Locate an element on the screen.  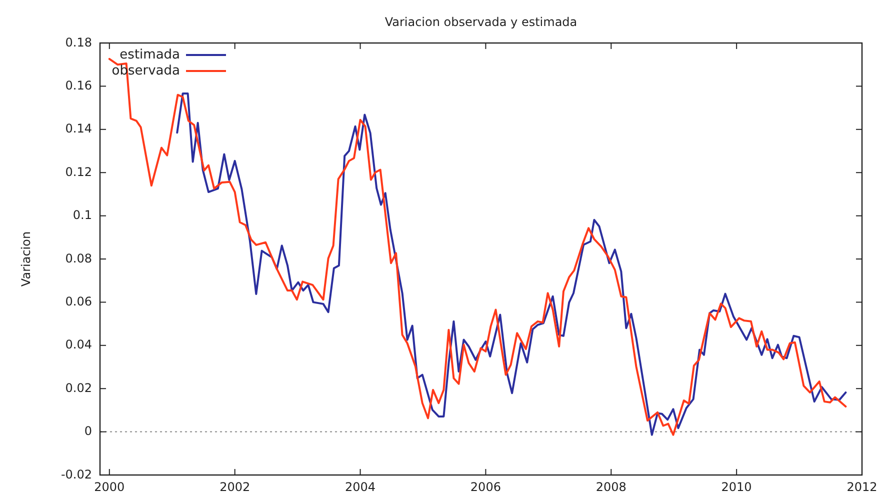
y-tick-label: 0.18 is located at coordinates (78, 42).